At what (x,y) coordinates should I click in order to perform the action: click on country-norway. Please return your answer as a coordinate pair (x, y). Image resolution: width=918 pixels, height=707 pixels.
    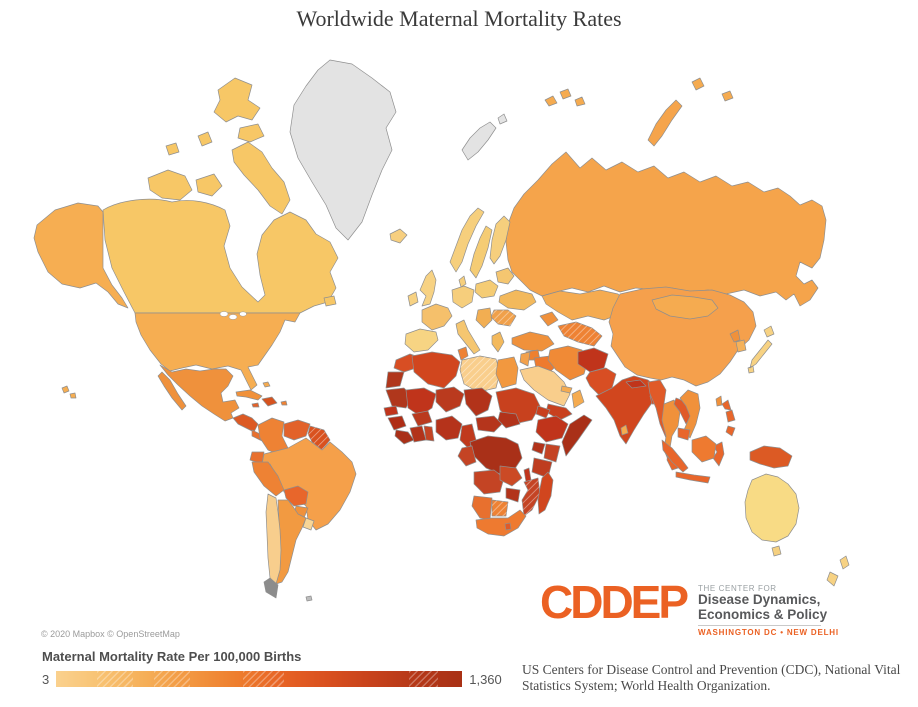
    Looking at the image, I should click on (467, 240).